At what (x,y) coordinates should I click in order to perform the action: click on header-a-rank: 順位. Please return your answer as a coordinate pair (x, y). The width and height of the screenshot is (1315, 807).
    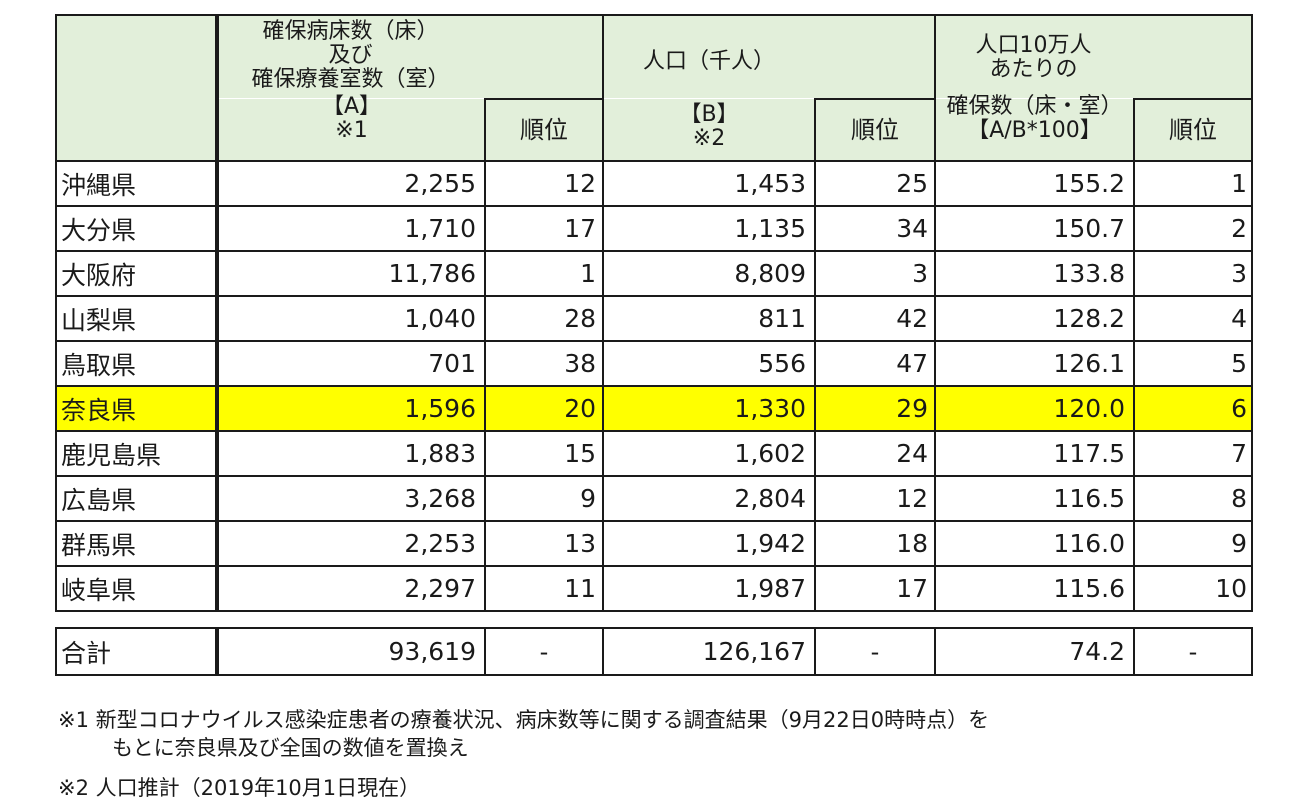
    Looking at the image, I should click on (544, 130).